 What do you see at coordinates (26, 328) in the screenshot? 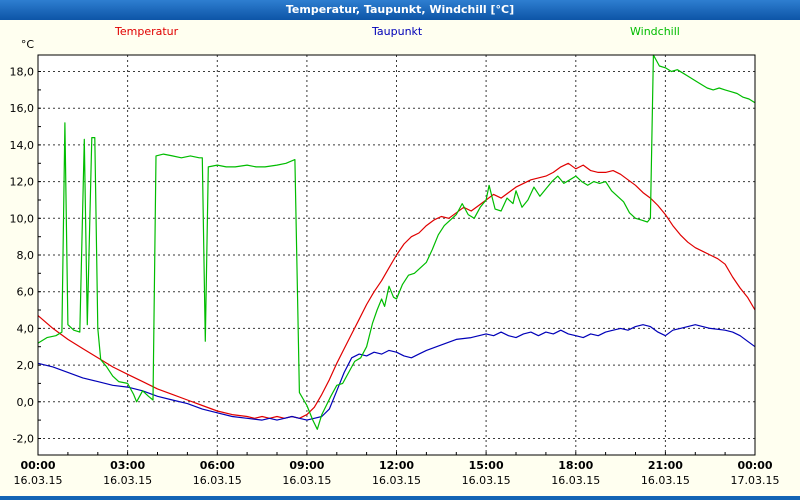
I see `y-tick-label: 4,0` at bounding box center [26, 328].